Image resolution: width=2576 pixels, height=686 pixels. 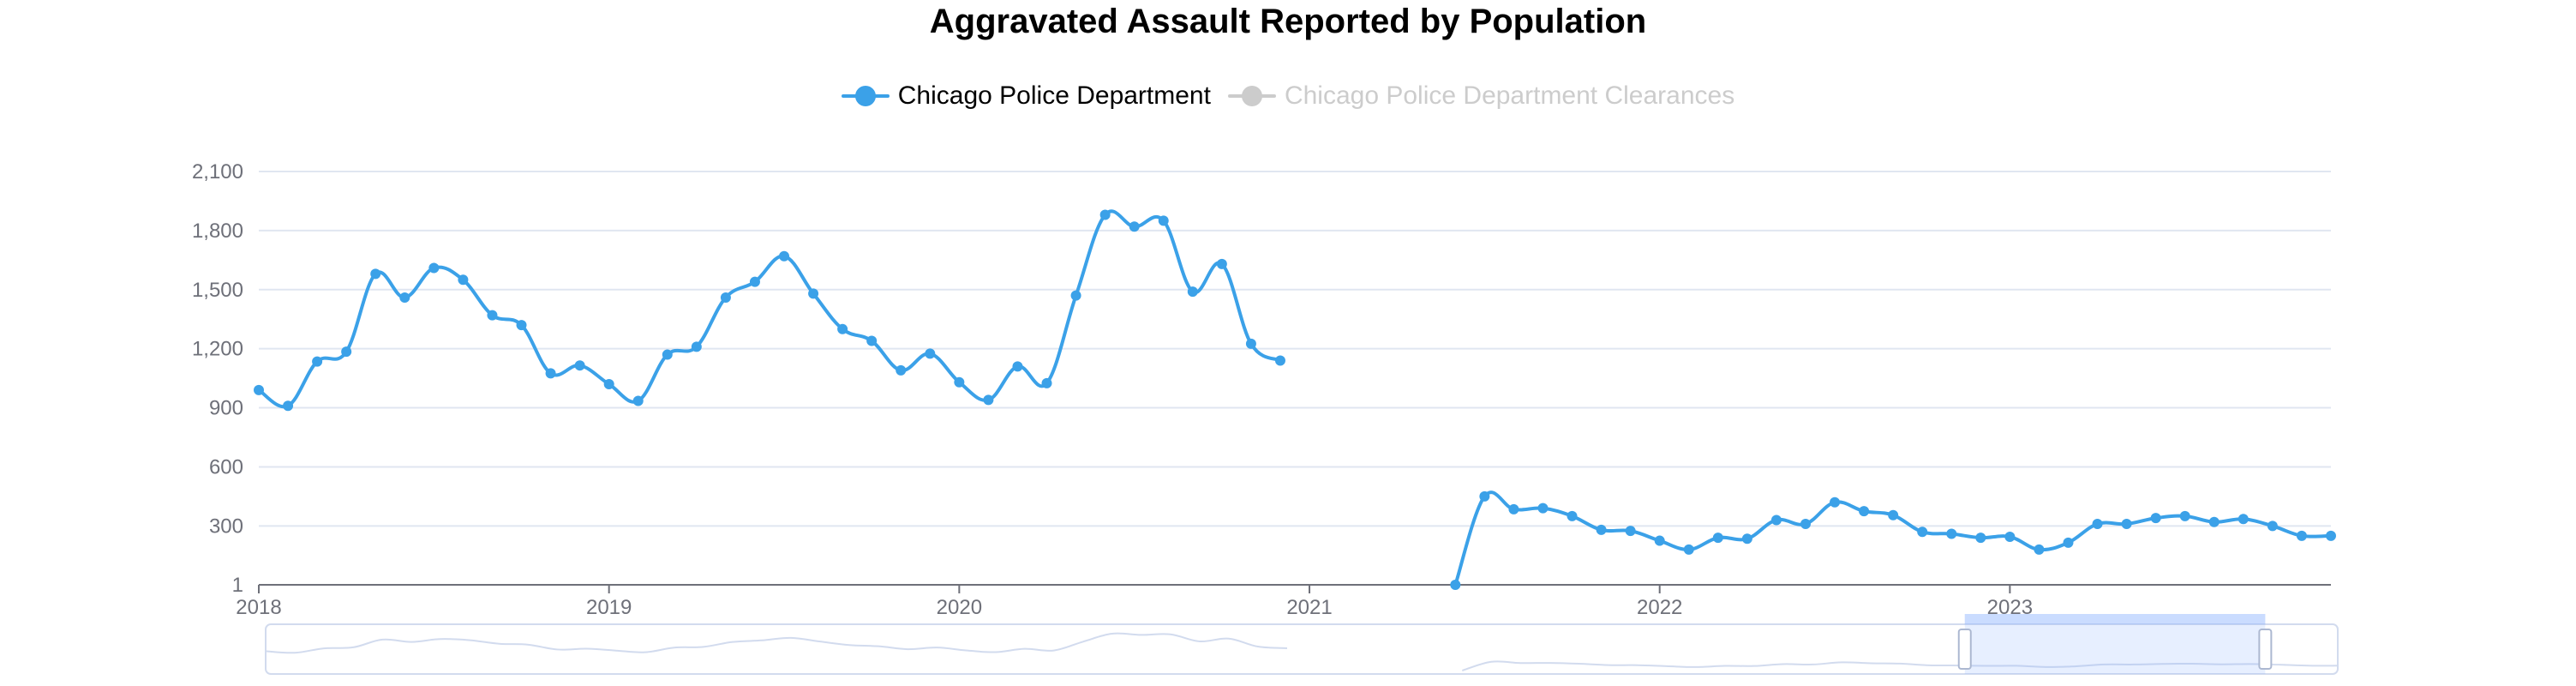 I want to click on x-tick-label: 2021, so click(x=1309, y=607).